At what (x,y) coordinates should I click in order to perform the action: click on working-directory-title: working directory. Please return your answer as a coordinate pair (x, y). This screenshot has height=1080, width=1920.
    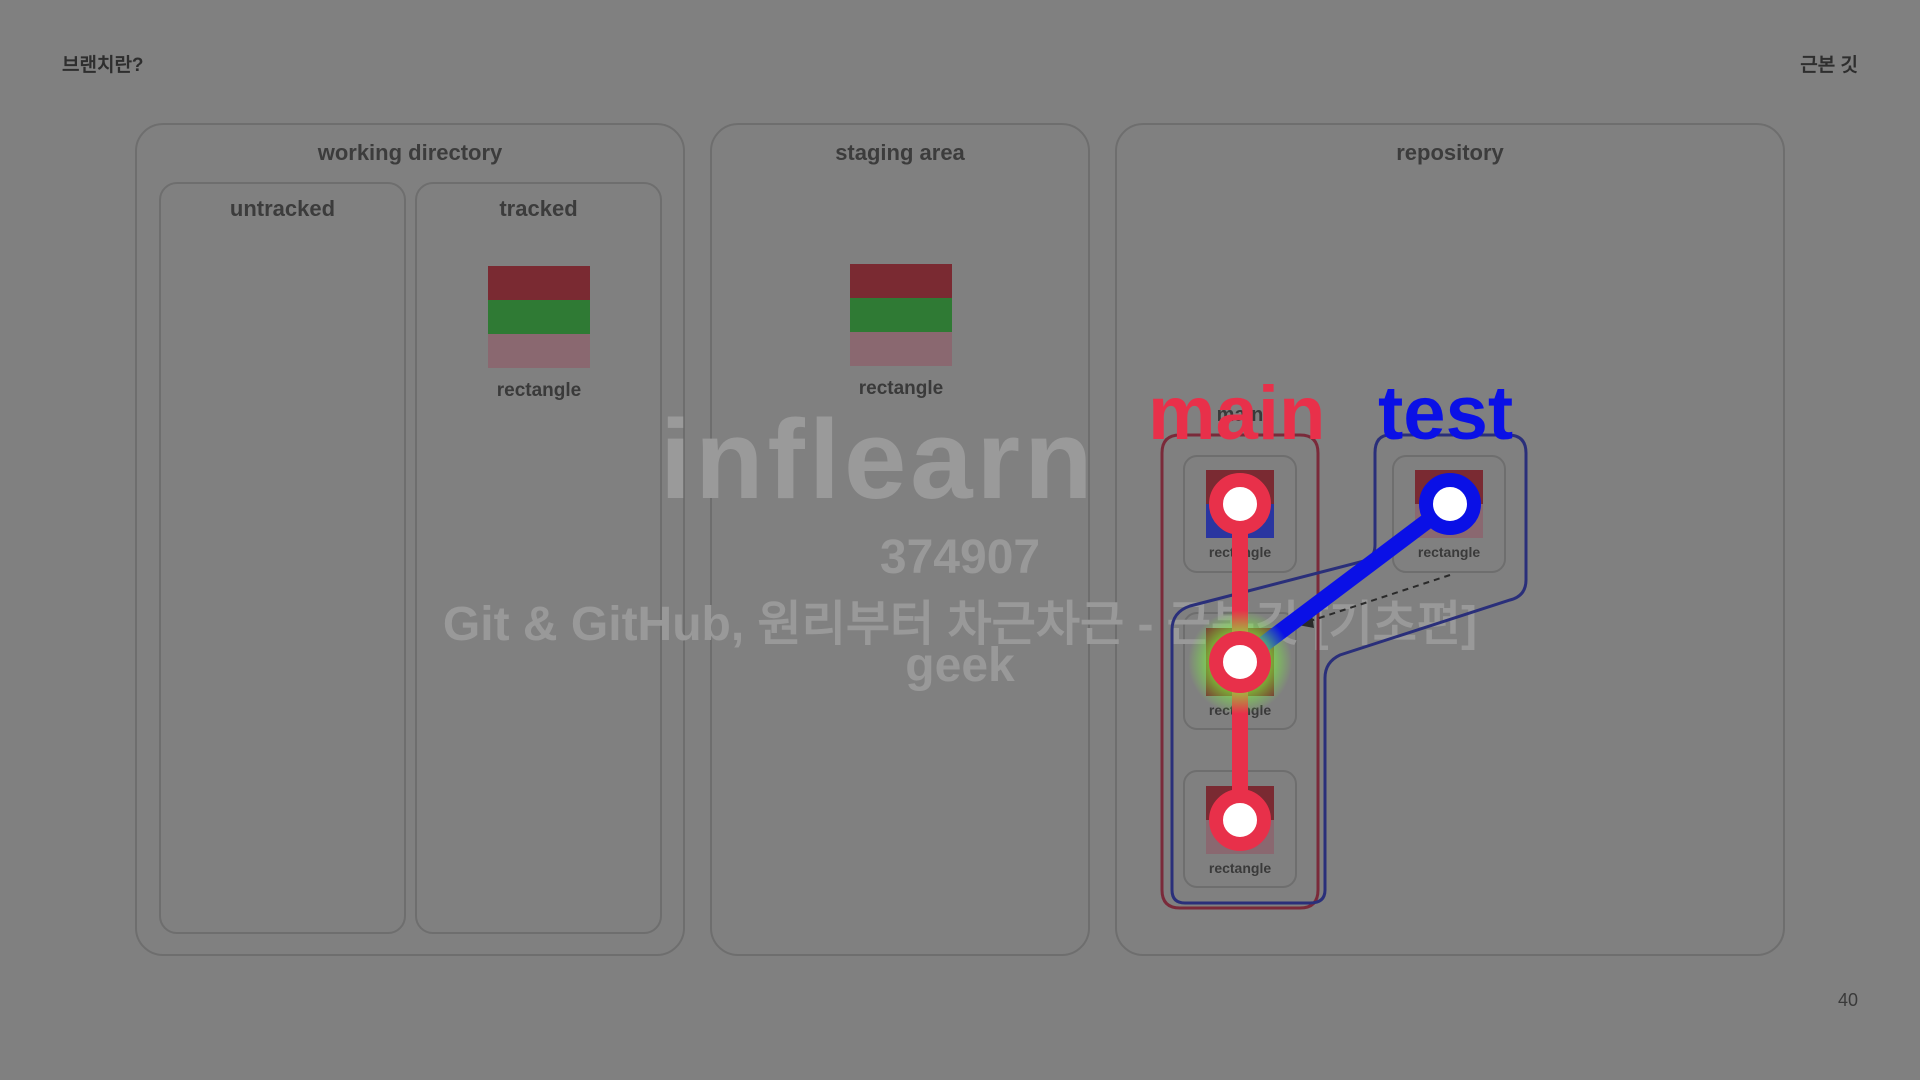
    Looking at the image, I should click on (410, 152).